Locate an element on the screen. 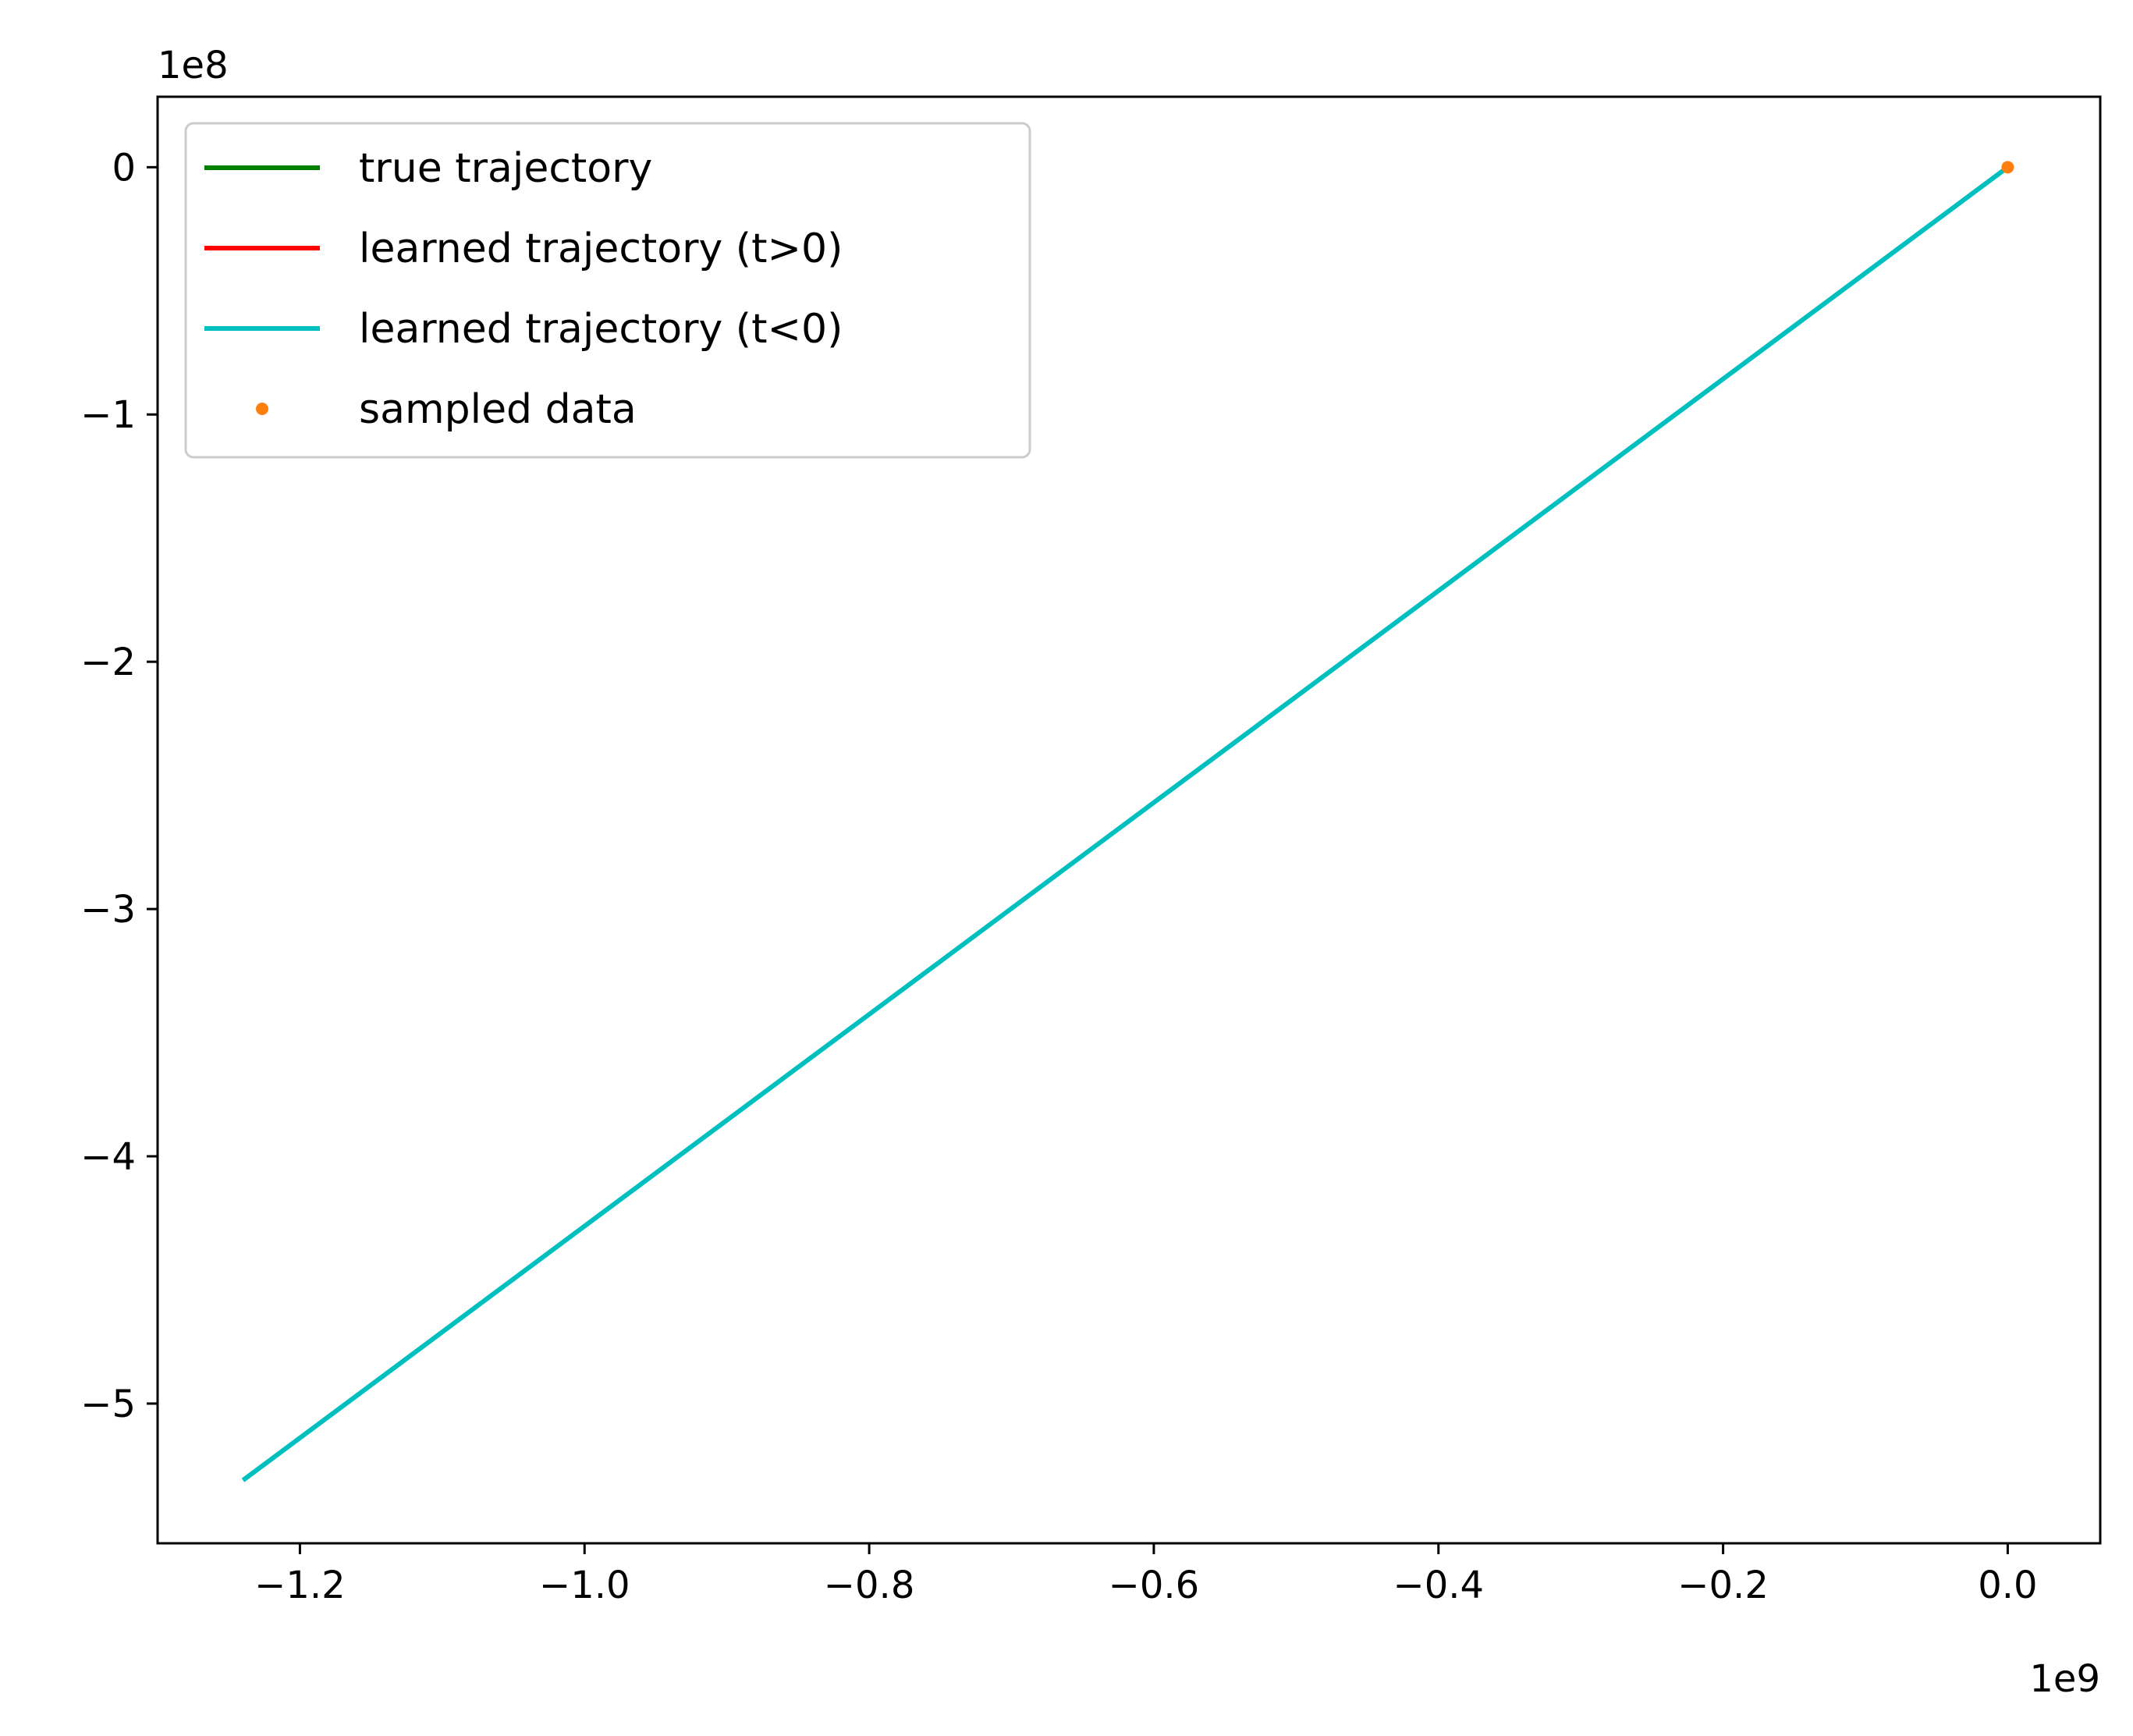  data-point is located at coordinates (2007, 167).